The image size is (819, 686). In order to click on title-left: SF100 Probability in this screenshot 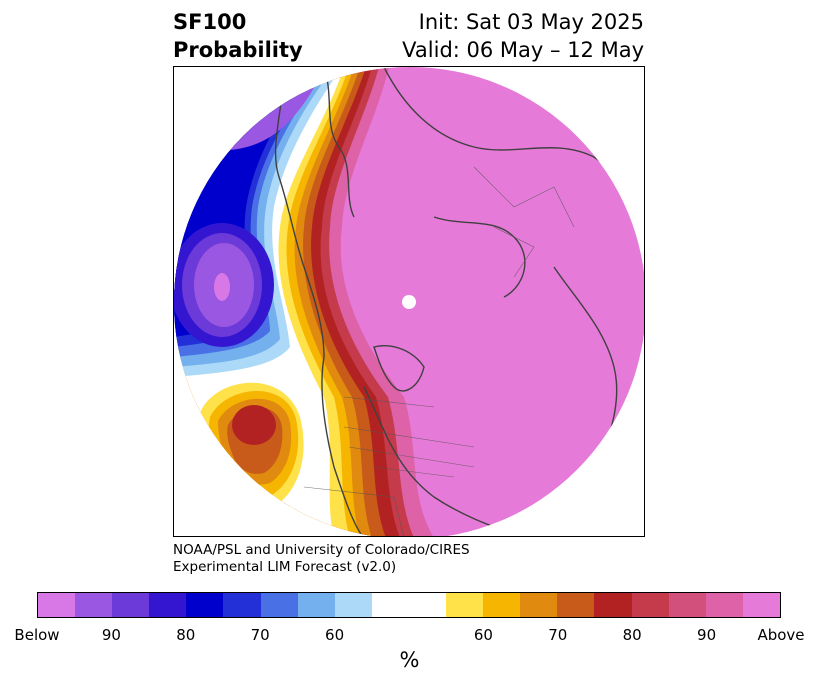, I will do `click(238, 36)`.